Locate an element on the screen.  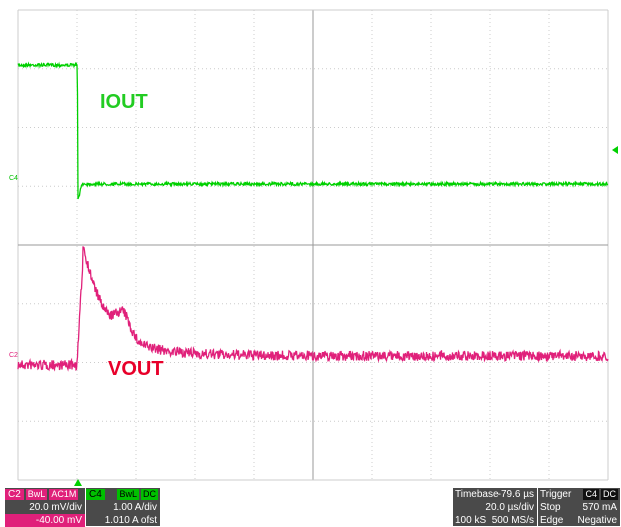
channel-marker: C2 is located at coordinates (13, 355).